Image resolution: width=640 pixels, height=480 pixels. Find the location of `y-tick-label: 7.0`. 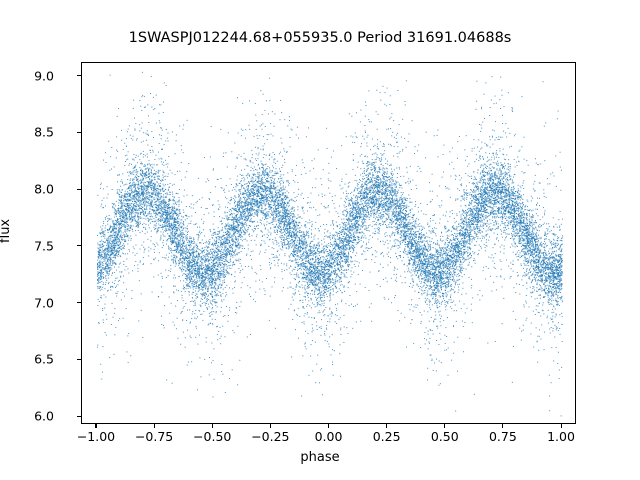

y-tick-label: 7.0 is located at coordinates (44, 303).